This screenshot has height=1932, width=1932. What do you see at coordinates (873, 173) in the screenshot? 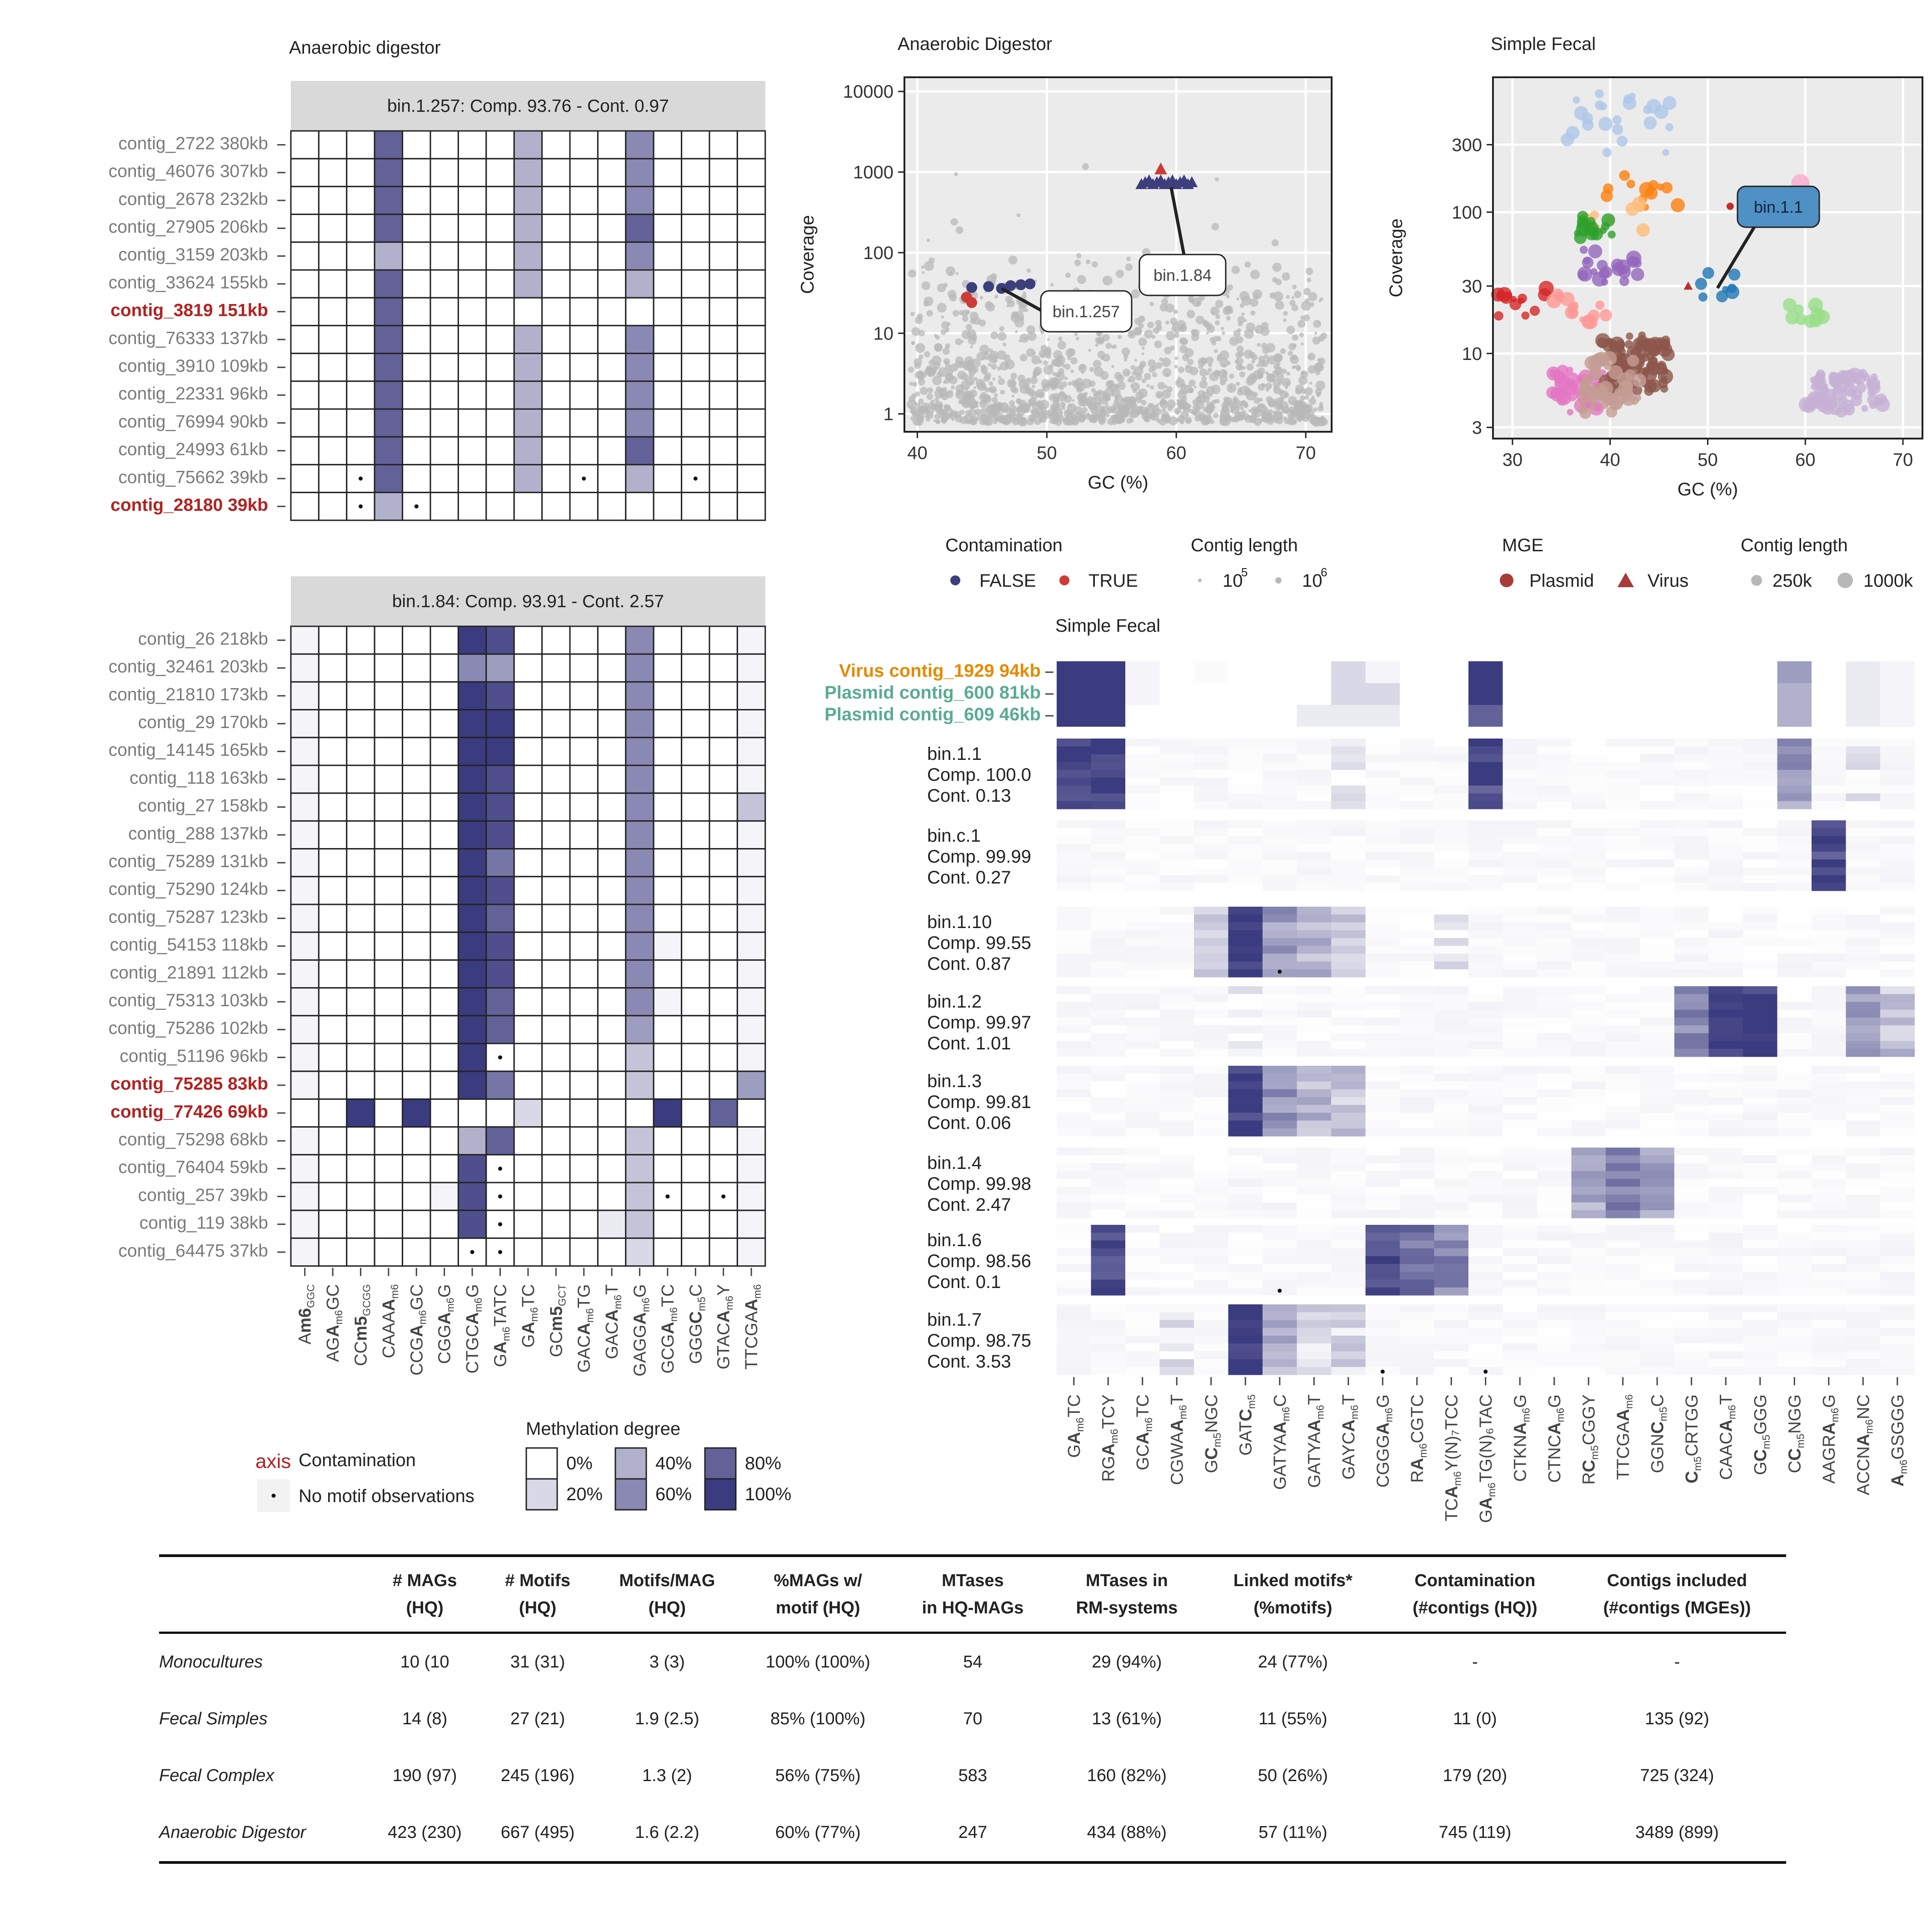
I see `y-tick-label: 1000` at bounding box center [873, 173].